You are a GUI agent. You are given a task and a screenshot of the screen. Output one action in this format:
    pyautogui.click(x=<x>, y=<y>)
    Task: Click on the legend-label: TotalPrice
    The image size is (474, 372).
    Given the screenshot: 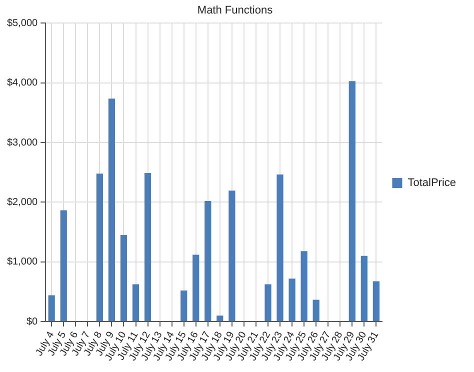 What is the action you would take?
    pyautogui.click(x=432, y=183)
    